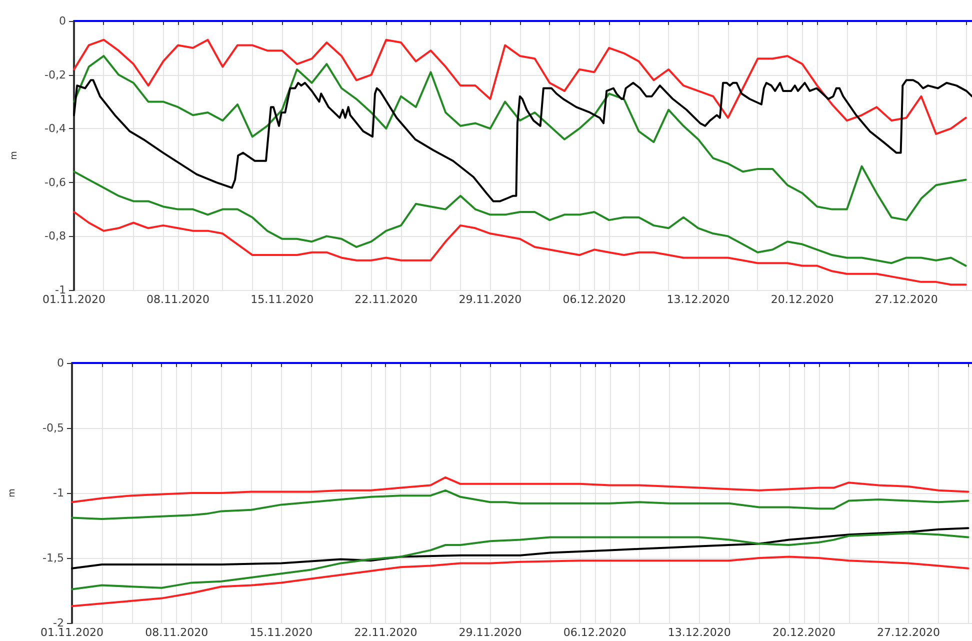 The height and width of the screenshot is (641, 972). I want to click on y-tick-label: -0,5, so click(53, 428).